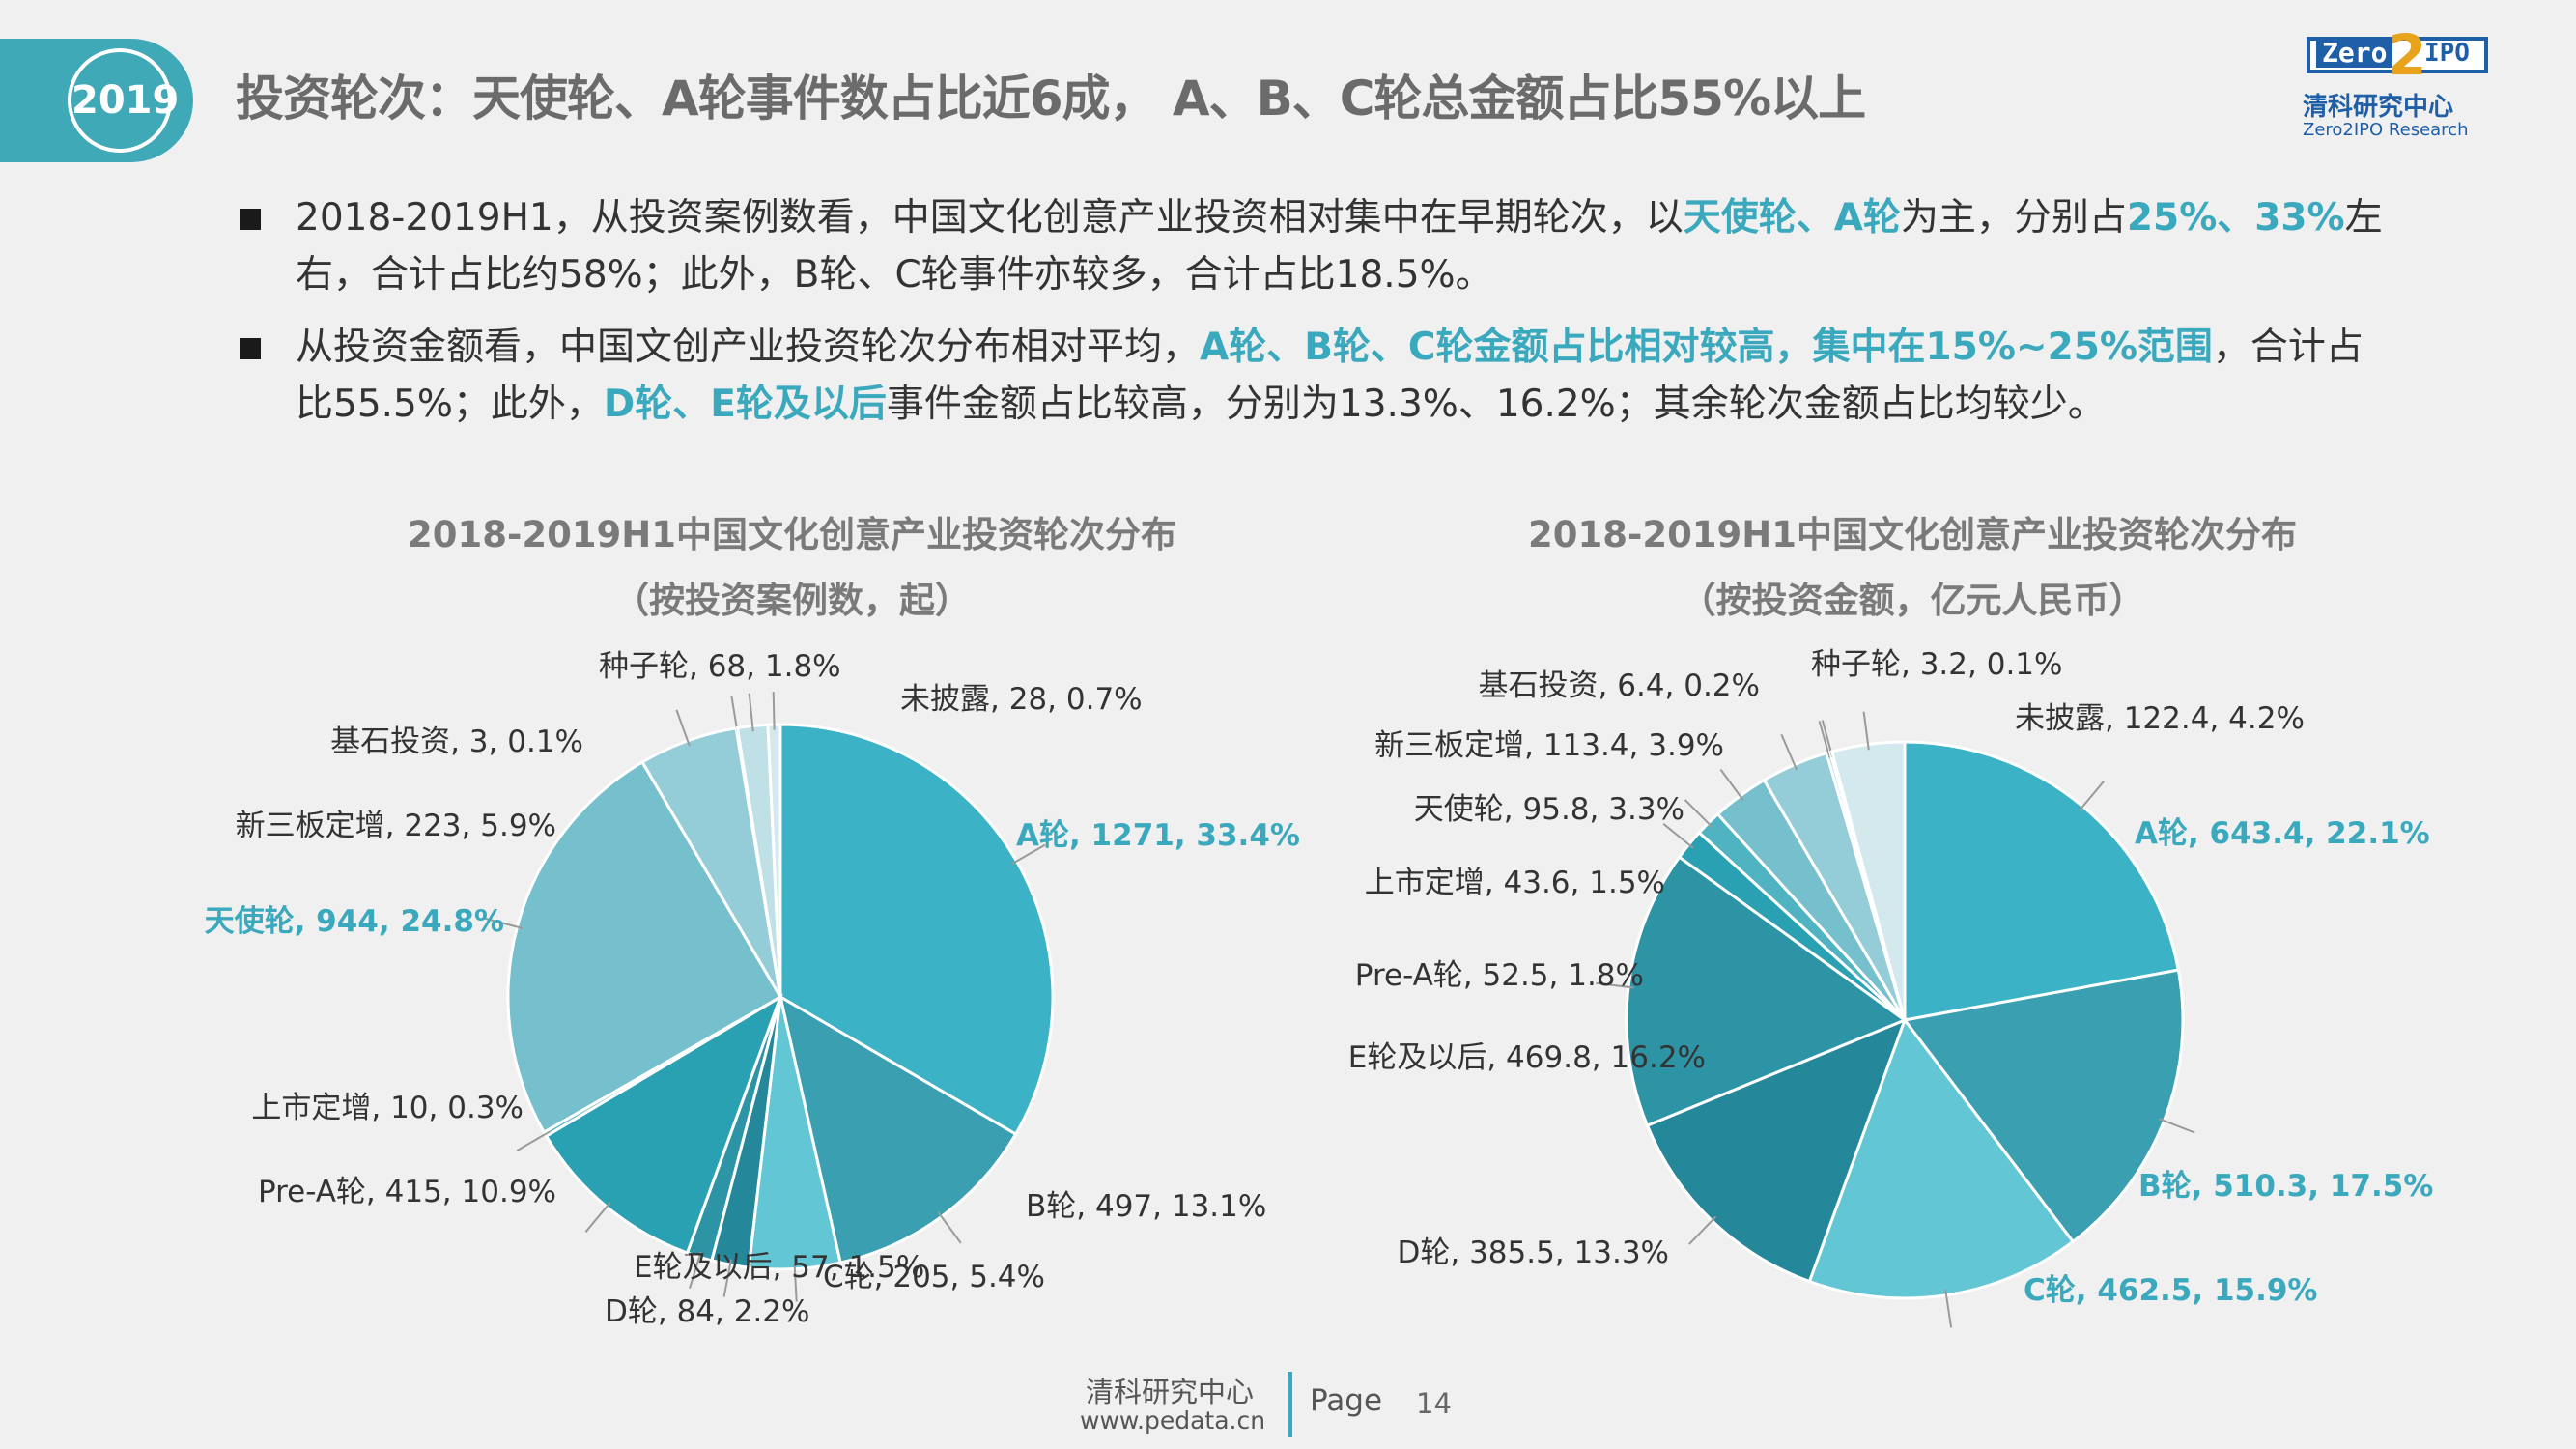 This screenshot has width=2576, height=1449. What do you see at coordinates (1146, 1206) in the screenshot?
I see `slice-label: B轮, 497, 13.1%` at bounding box center [1146, 1206].